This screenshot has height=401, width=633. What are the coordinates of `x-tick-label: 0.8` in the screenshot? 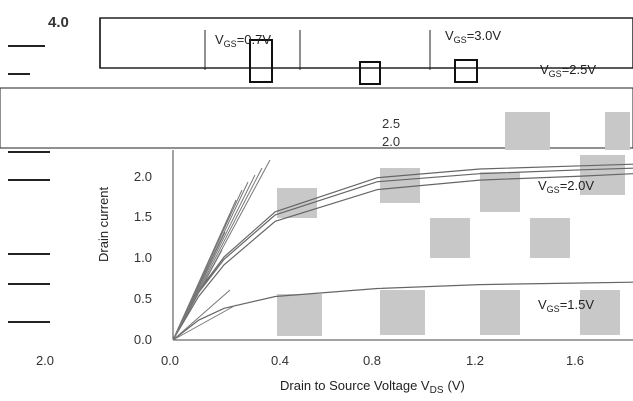 It's located at (372, 360).